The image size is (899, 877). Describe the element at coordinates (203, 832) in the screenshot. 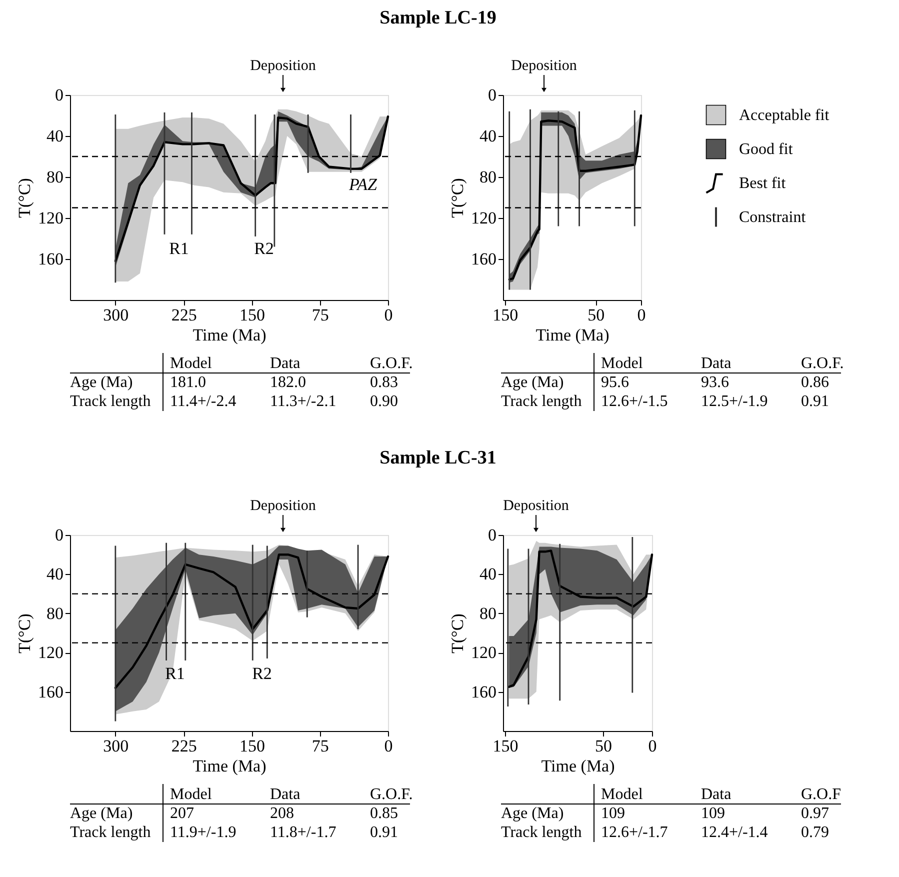

I see `text: 11.9+/-1.9` at that location.